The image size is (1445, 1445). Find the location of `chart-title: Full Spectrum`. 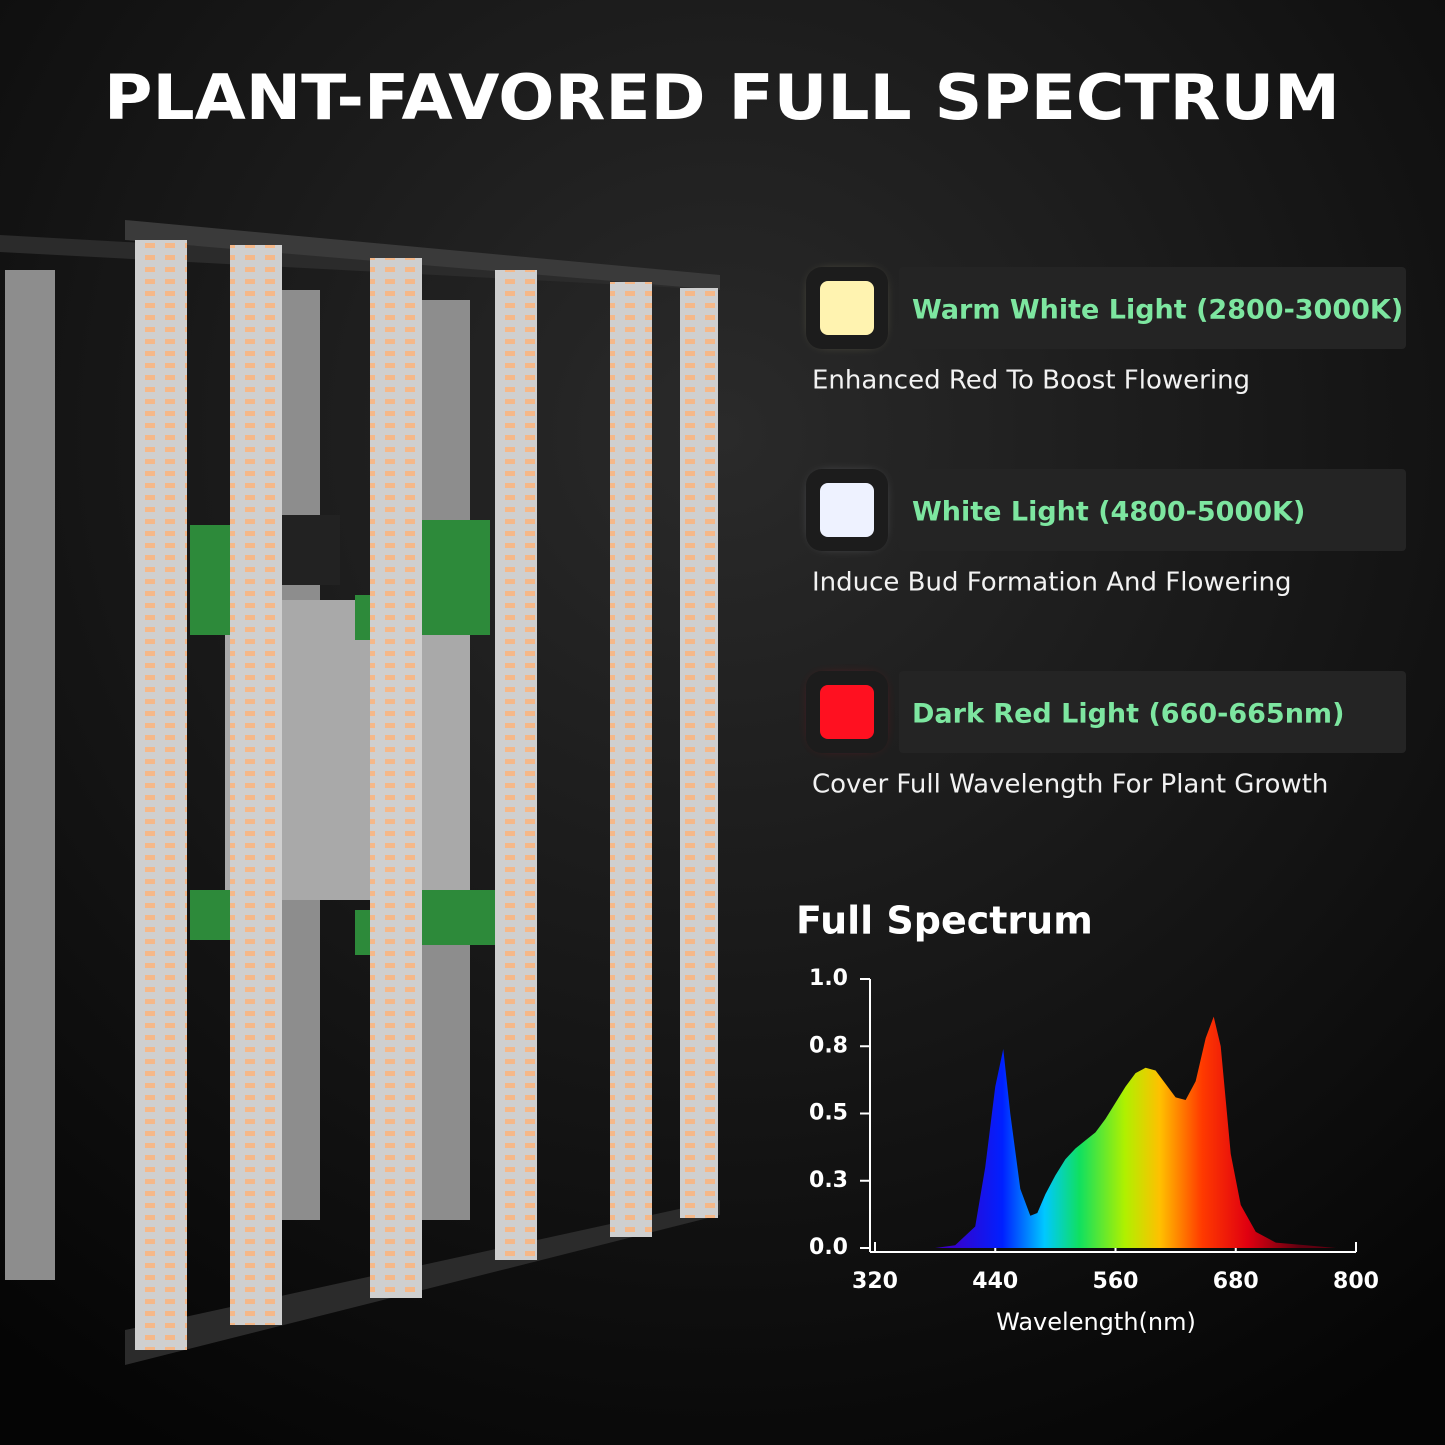

chart-title: Full Spectrum is located at coordinates (944, 921).